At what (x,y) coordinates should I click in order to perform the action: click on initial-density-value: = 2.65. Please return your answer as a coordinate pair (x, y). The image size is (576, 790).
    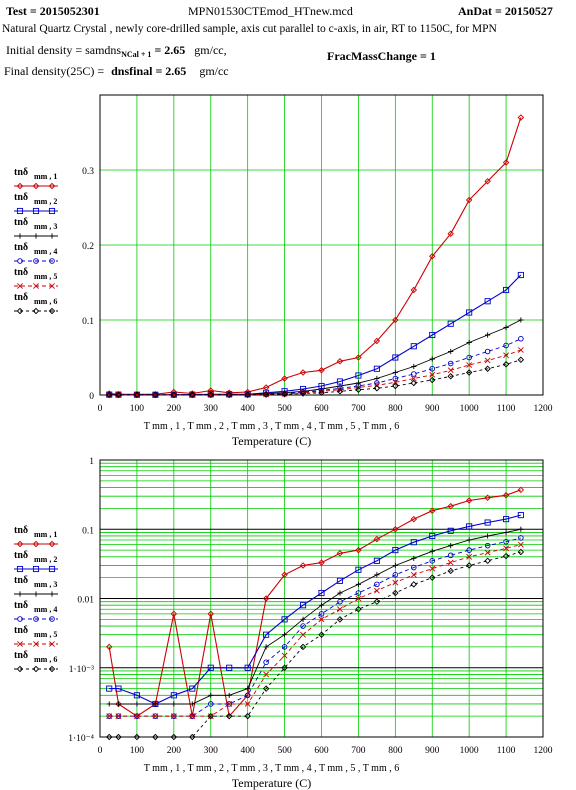
    Looking at the image, I should click on (170, 50).